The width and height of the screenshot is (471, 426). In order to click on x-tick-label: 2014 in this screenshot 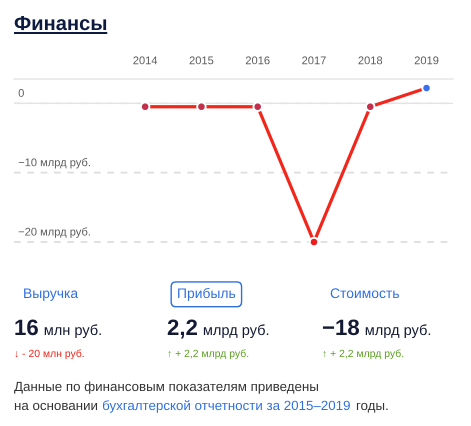, I will do `click(145, 60)`.